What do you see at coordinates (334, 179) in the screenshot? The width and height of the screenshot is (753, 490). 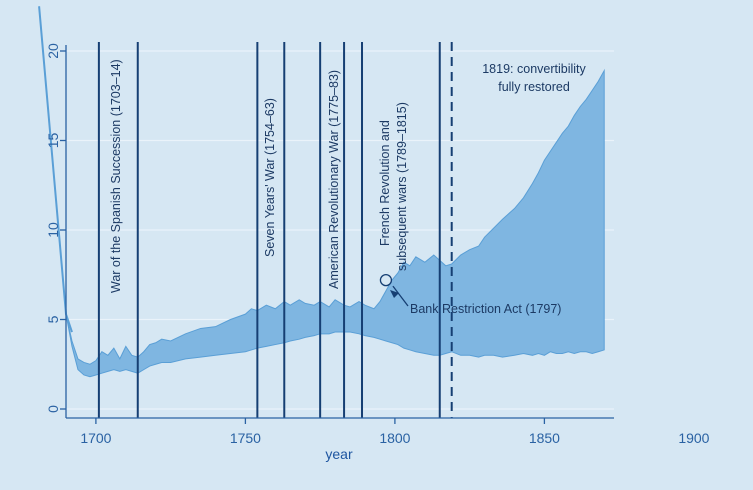 I see `annotation-american-revolutionary-war: American Revolutionary War (1775–83)` at bounding box center [334, 179].